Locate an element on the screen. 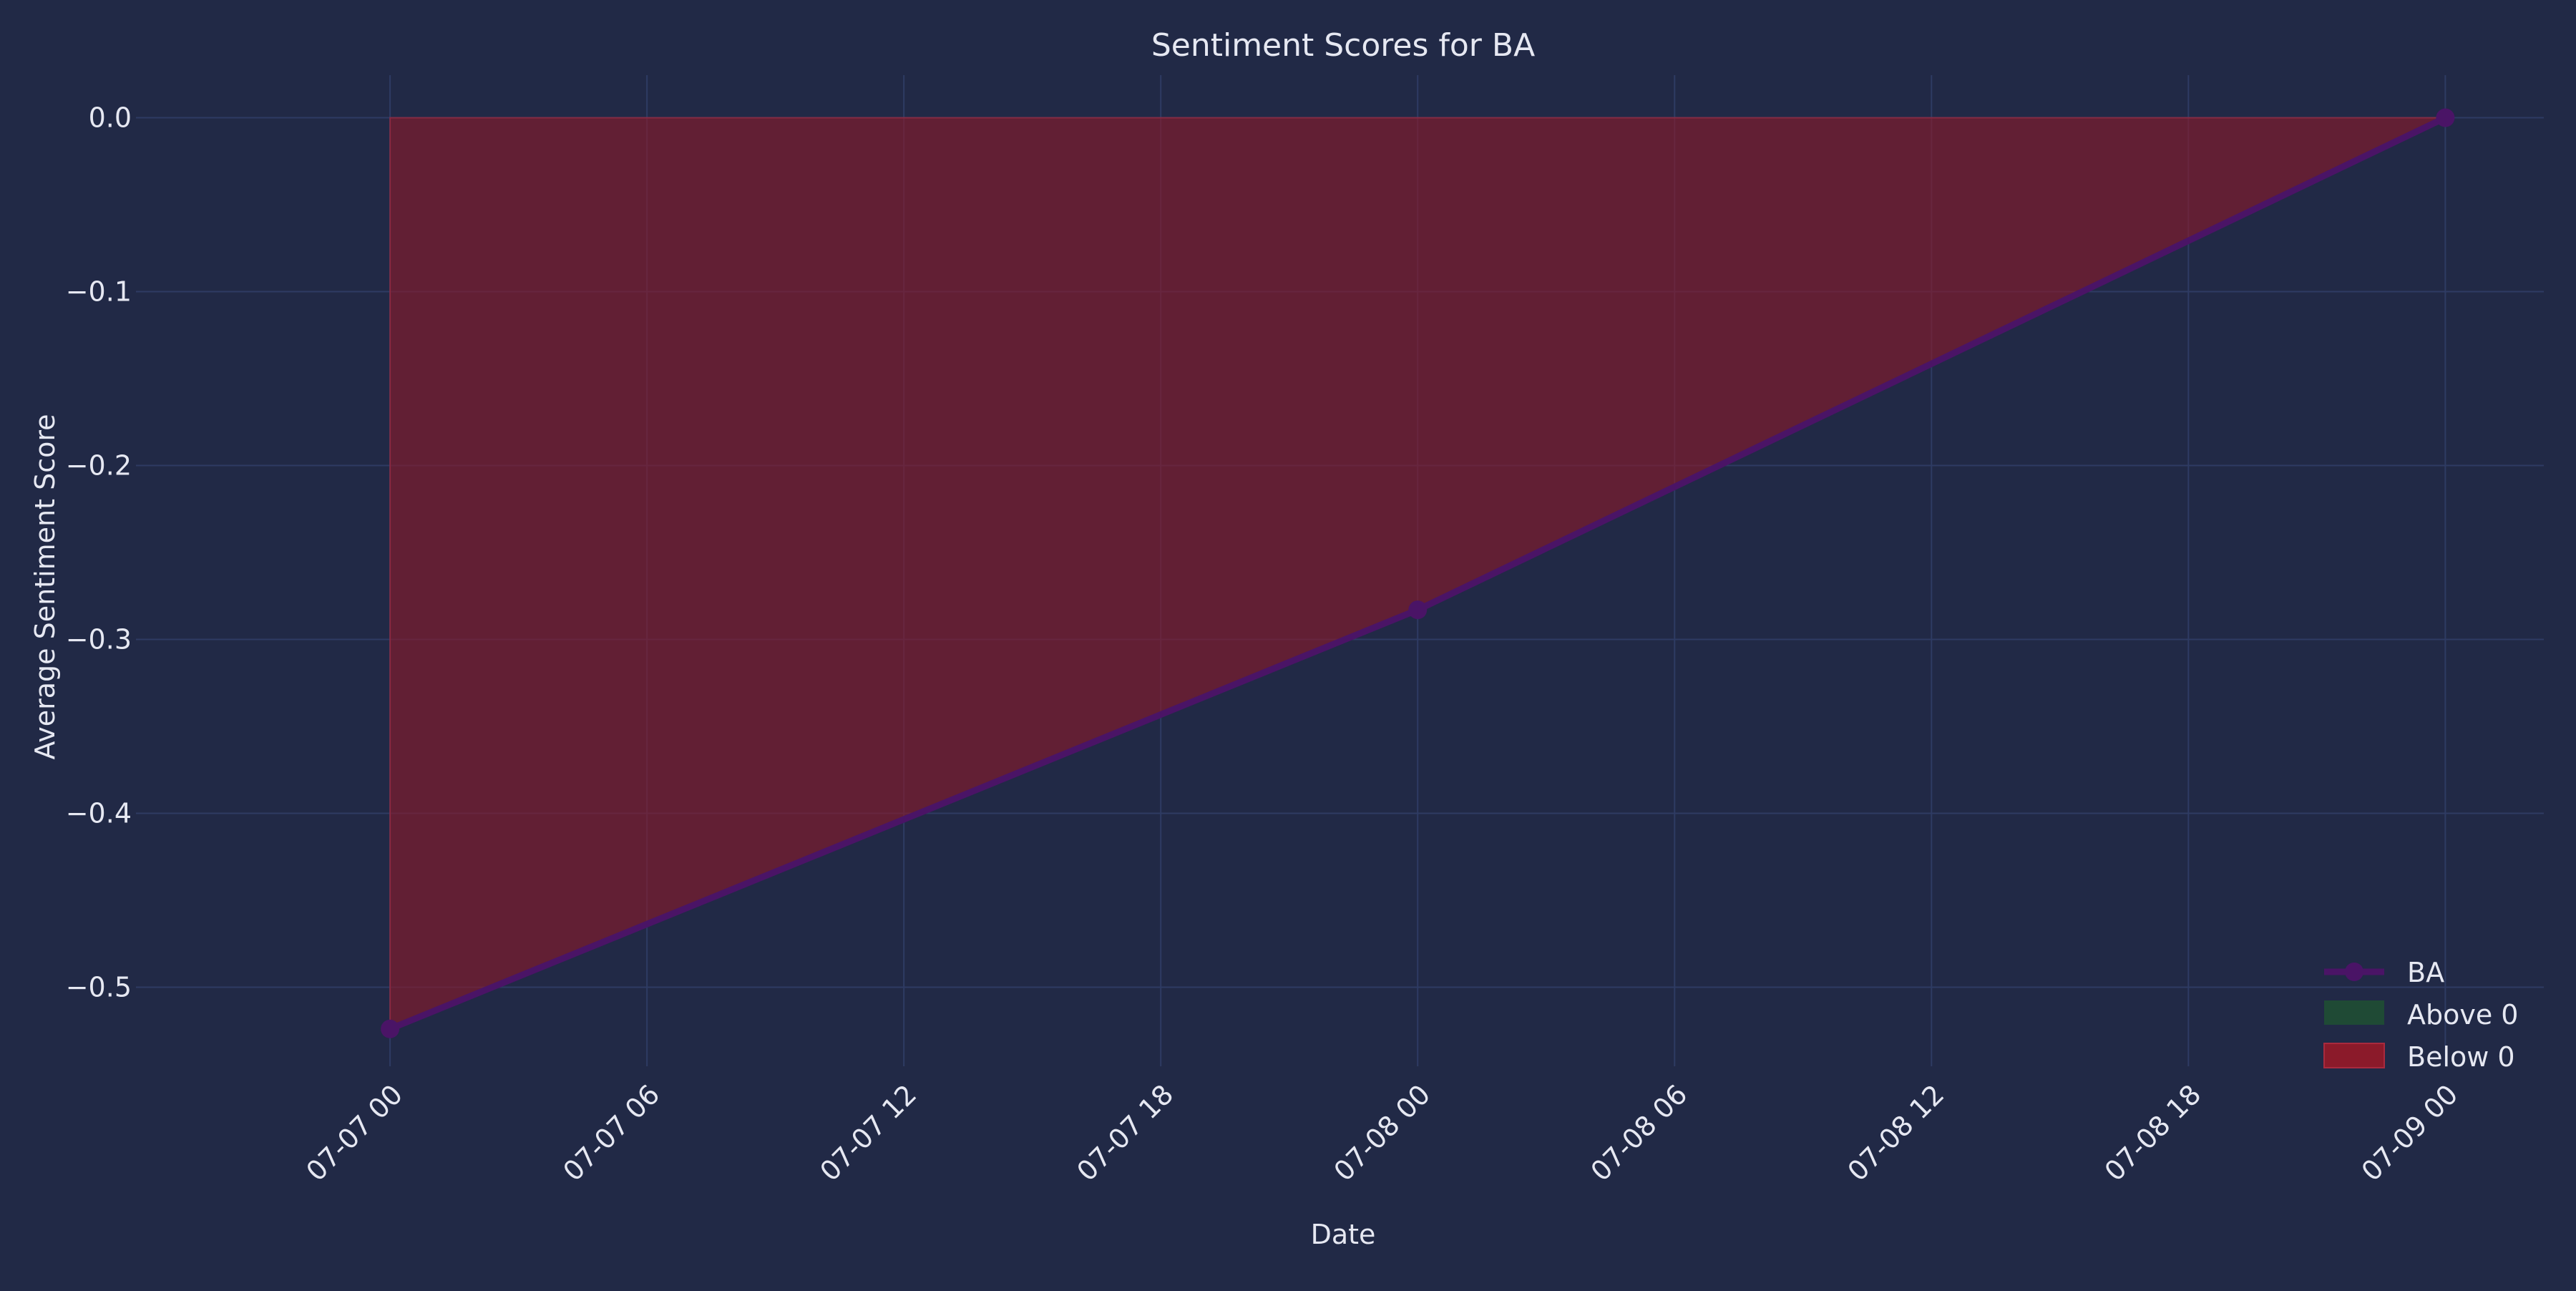 The height and width of the screenshot is (1291, 2576). y-axis-label: Average Sentiment Score is located at coordinates (45, 586).